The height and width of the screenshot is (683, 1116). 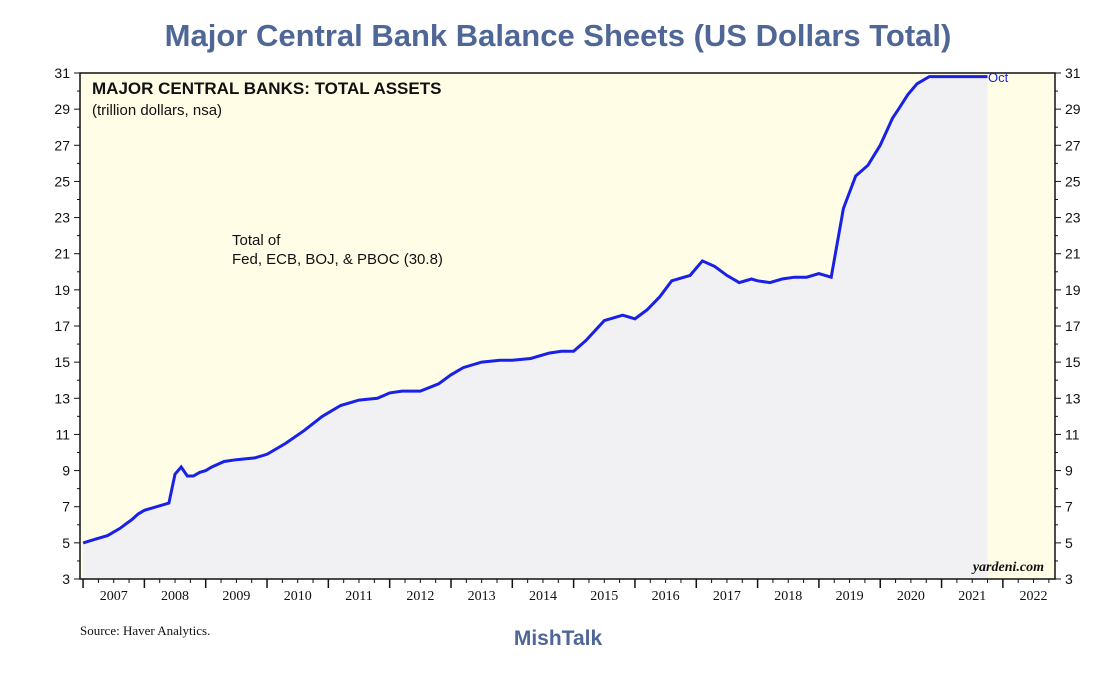 I want to click on x-tick-label: 2013, so click(x=482, y=596).